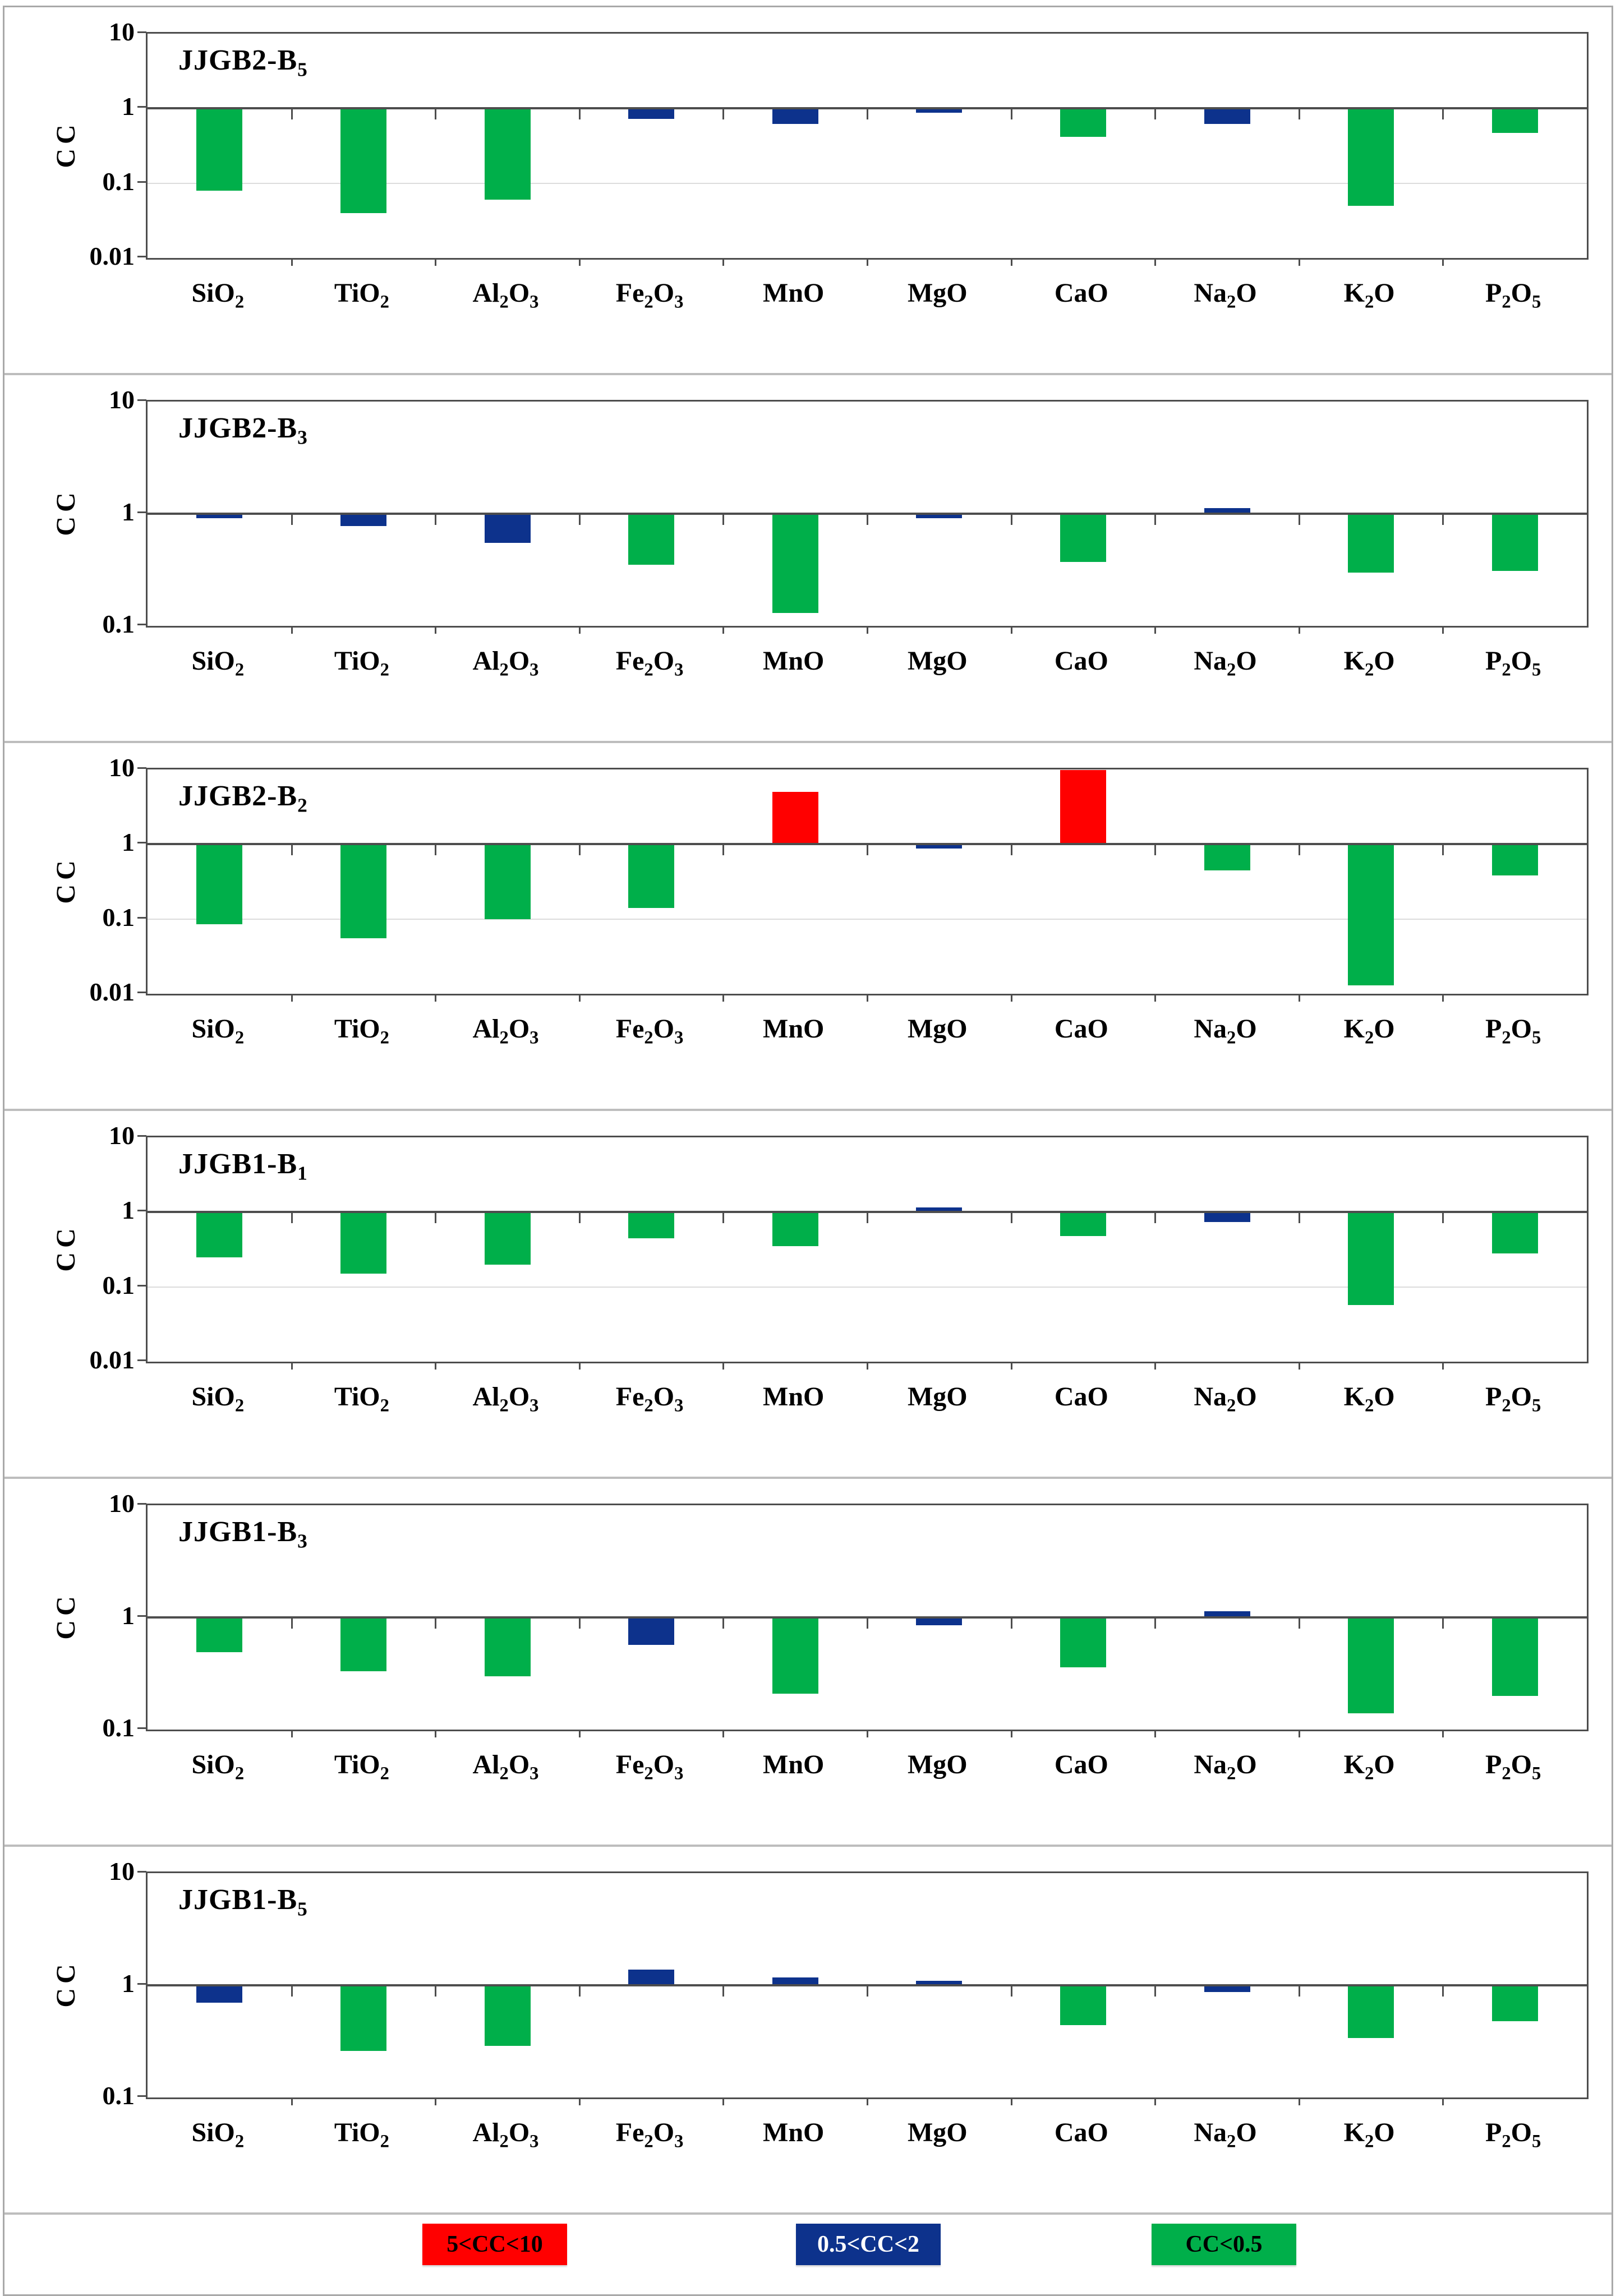  Describe the element at coordinates (1083, 1642) in the screenshot. I see `bar-cao` at that location.